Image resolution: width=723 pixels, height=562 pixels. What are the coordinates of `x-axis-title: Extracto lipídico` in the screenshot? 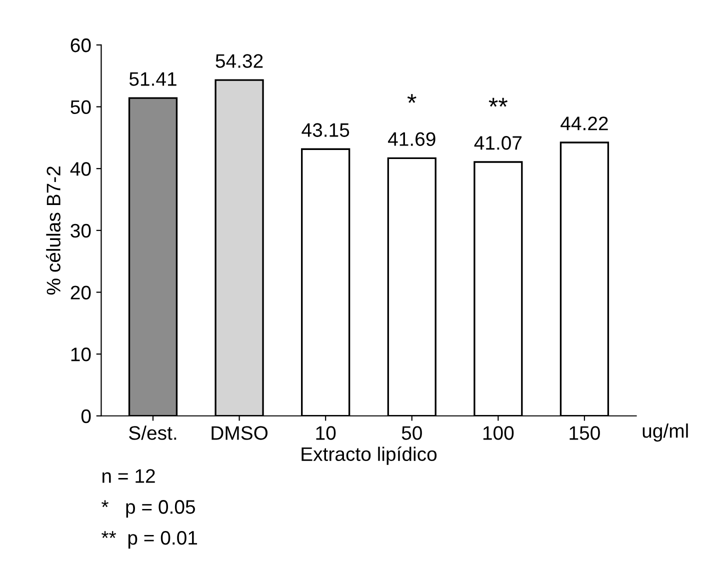 It's located at (369, 455).